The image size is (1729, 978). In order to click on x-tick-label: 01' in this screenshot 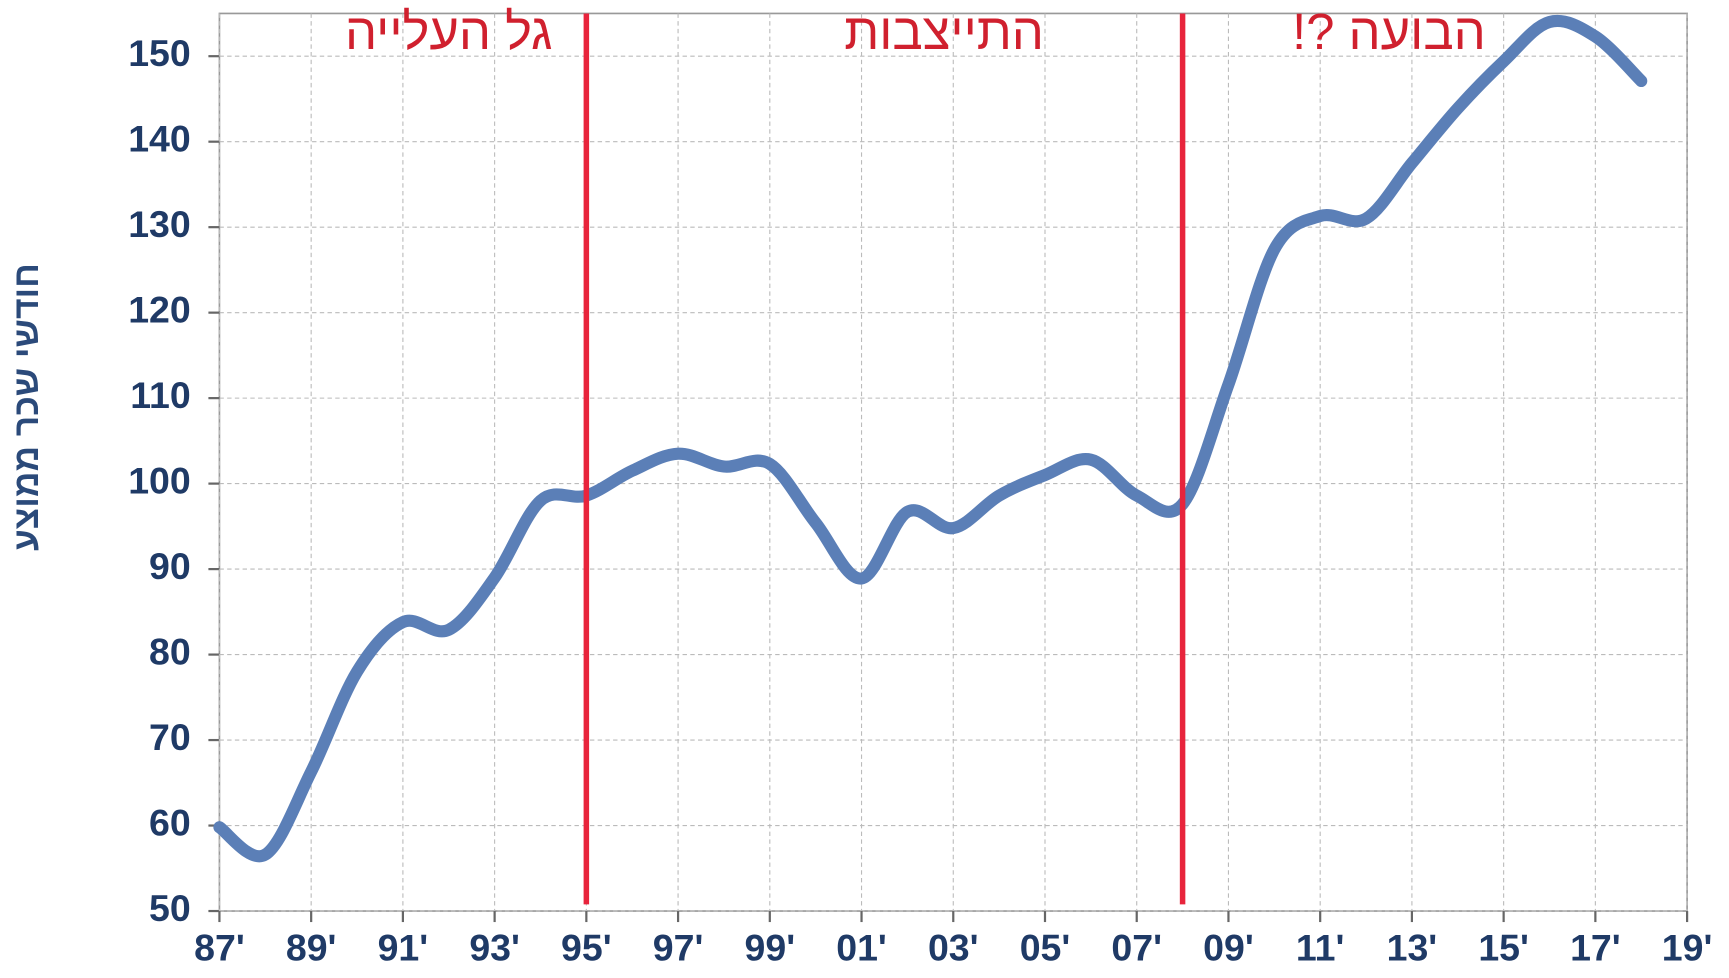, I will do `click(861, 948)`.